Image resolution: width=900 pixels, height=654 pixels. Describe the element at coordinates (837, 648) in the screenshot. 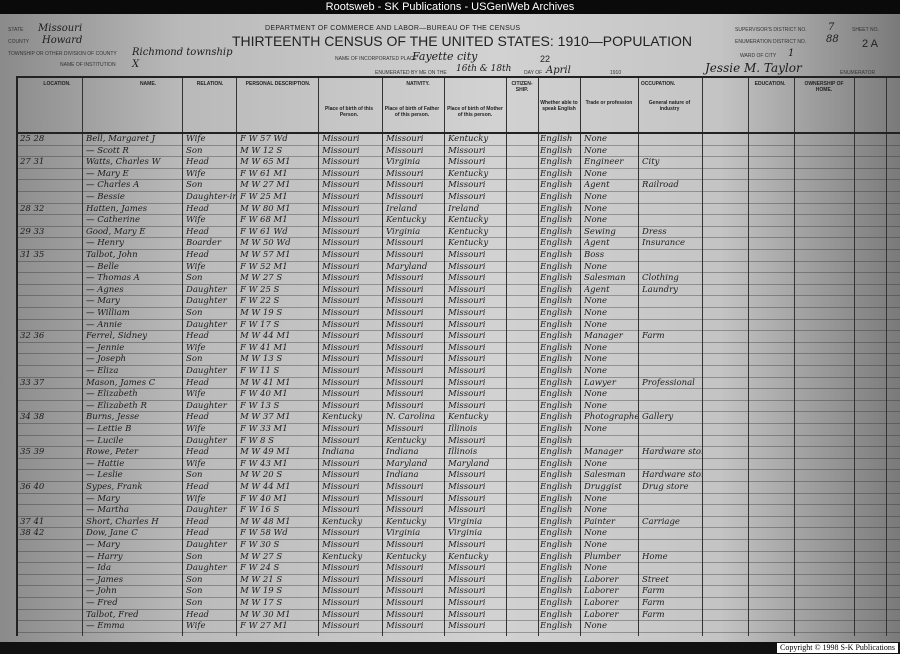

I see `copyright-notice: Copyright © 1998 S-K Publications` at that location.